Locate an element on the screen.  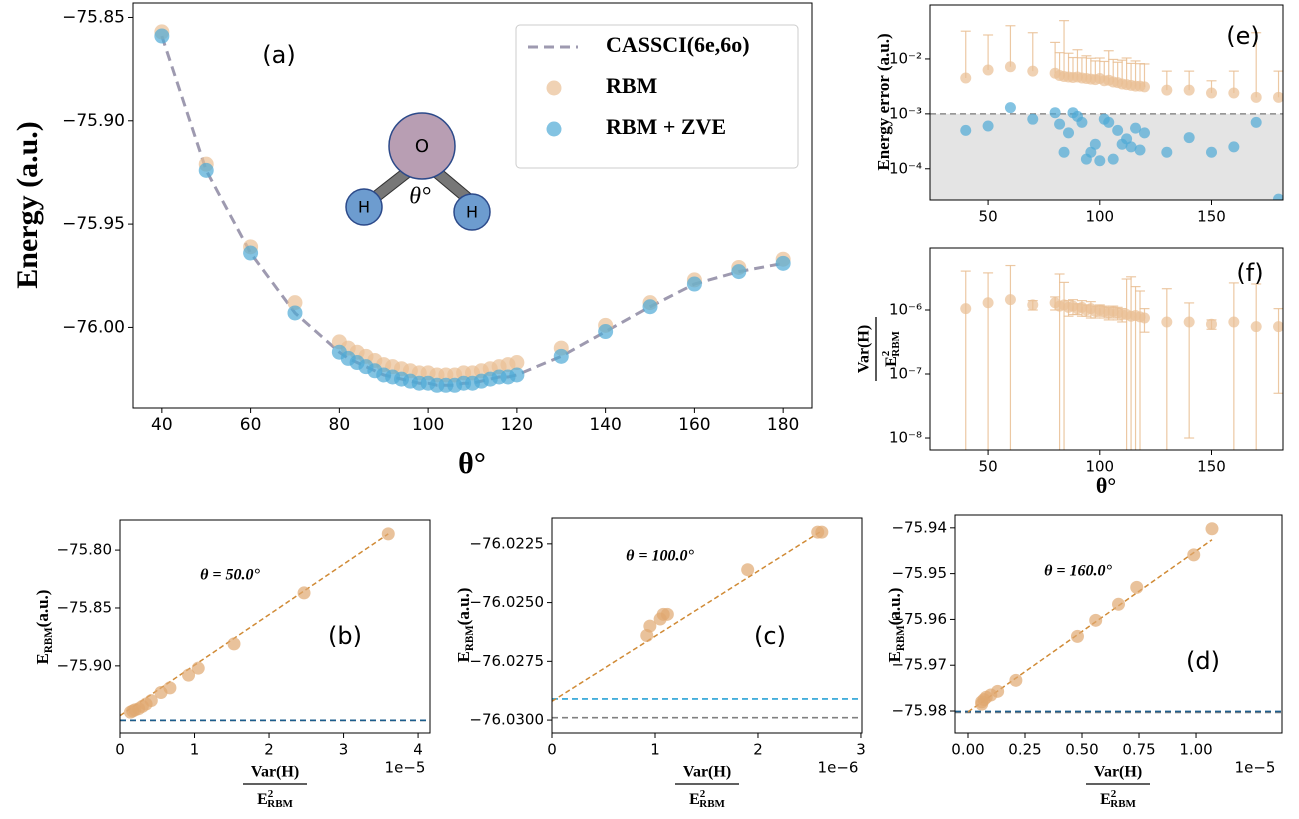
y-tick-label: −75.98 is located at coordinates (919, 711).